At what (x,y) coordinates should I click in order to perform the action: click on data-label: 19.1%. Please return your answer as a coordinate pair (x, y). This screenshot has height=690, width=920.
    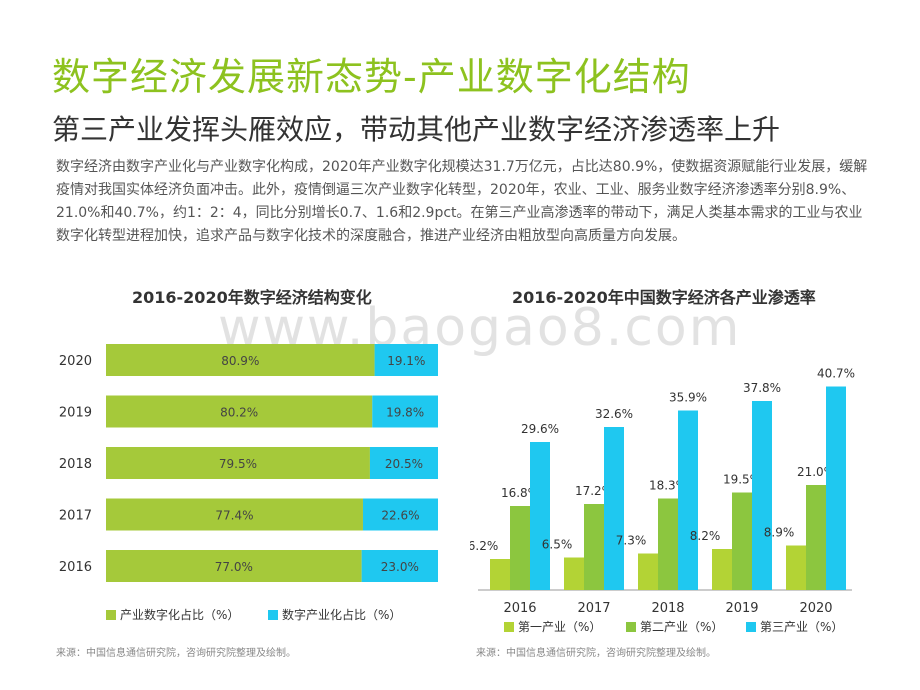
    Looking at the image, I should click on (406, 361).